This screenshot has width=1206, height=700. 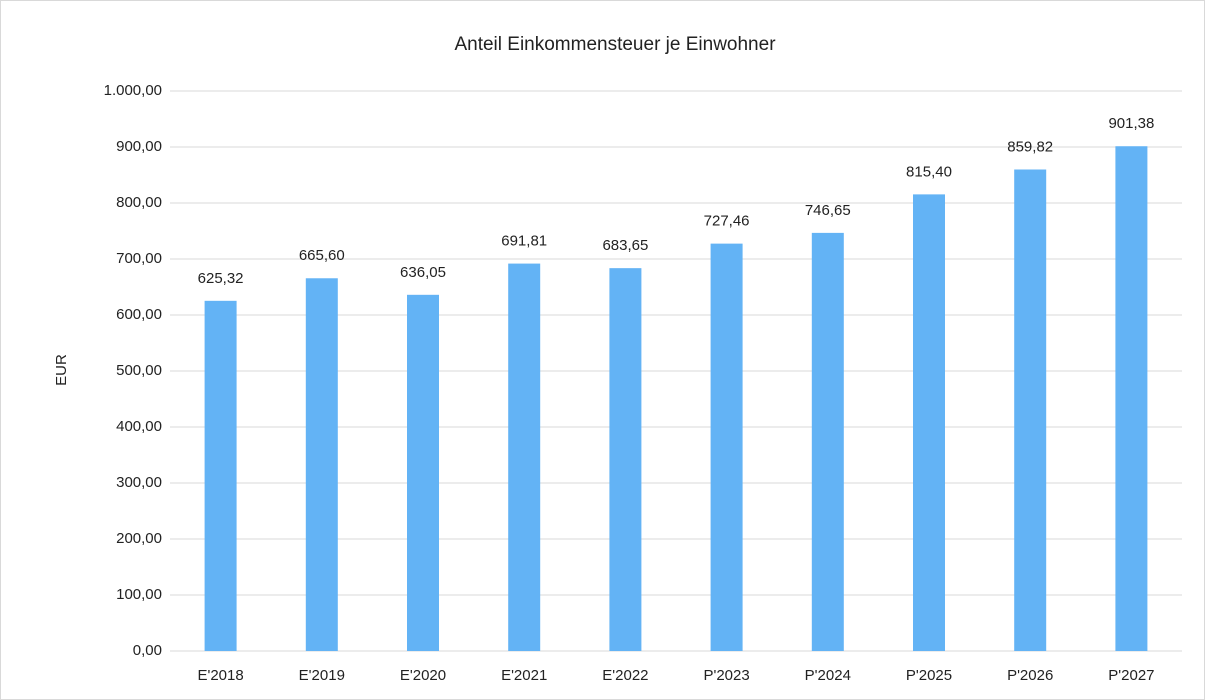 What do you see at coordinates (220, 675) in the screenshot?
I see `x-tick-label: E'2018` at bounding box center [220, 675].